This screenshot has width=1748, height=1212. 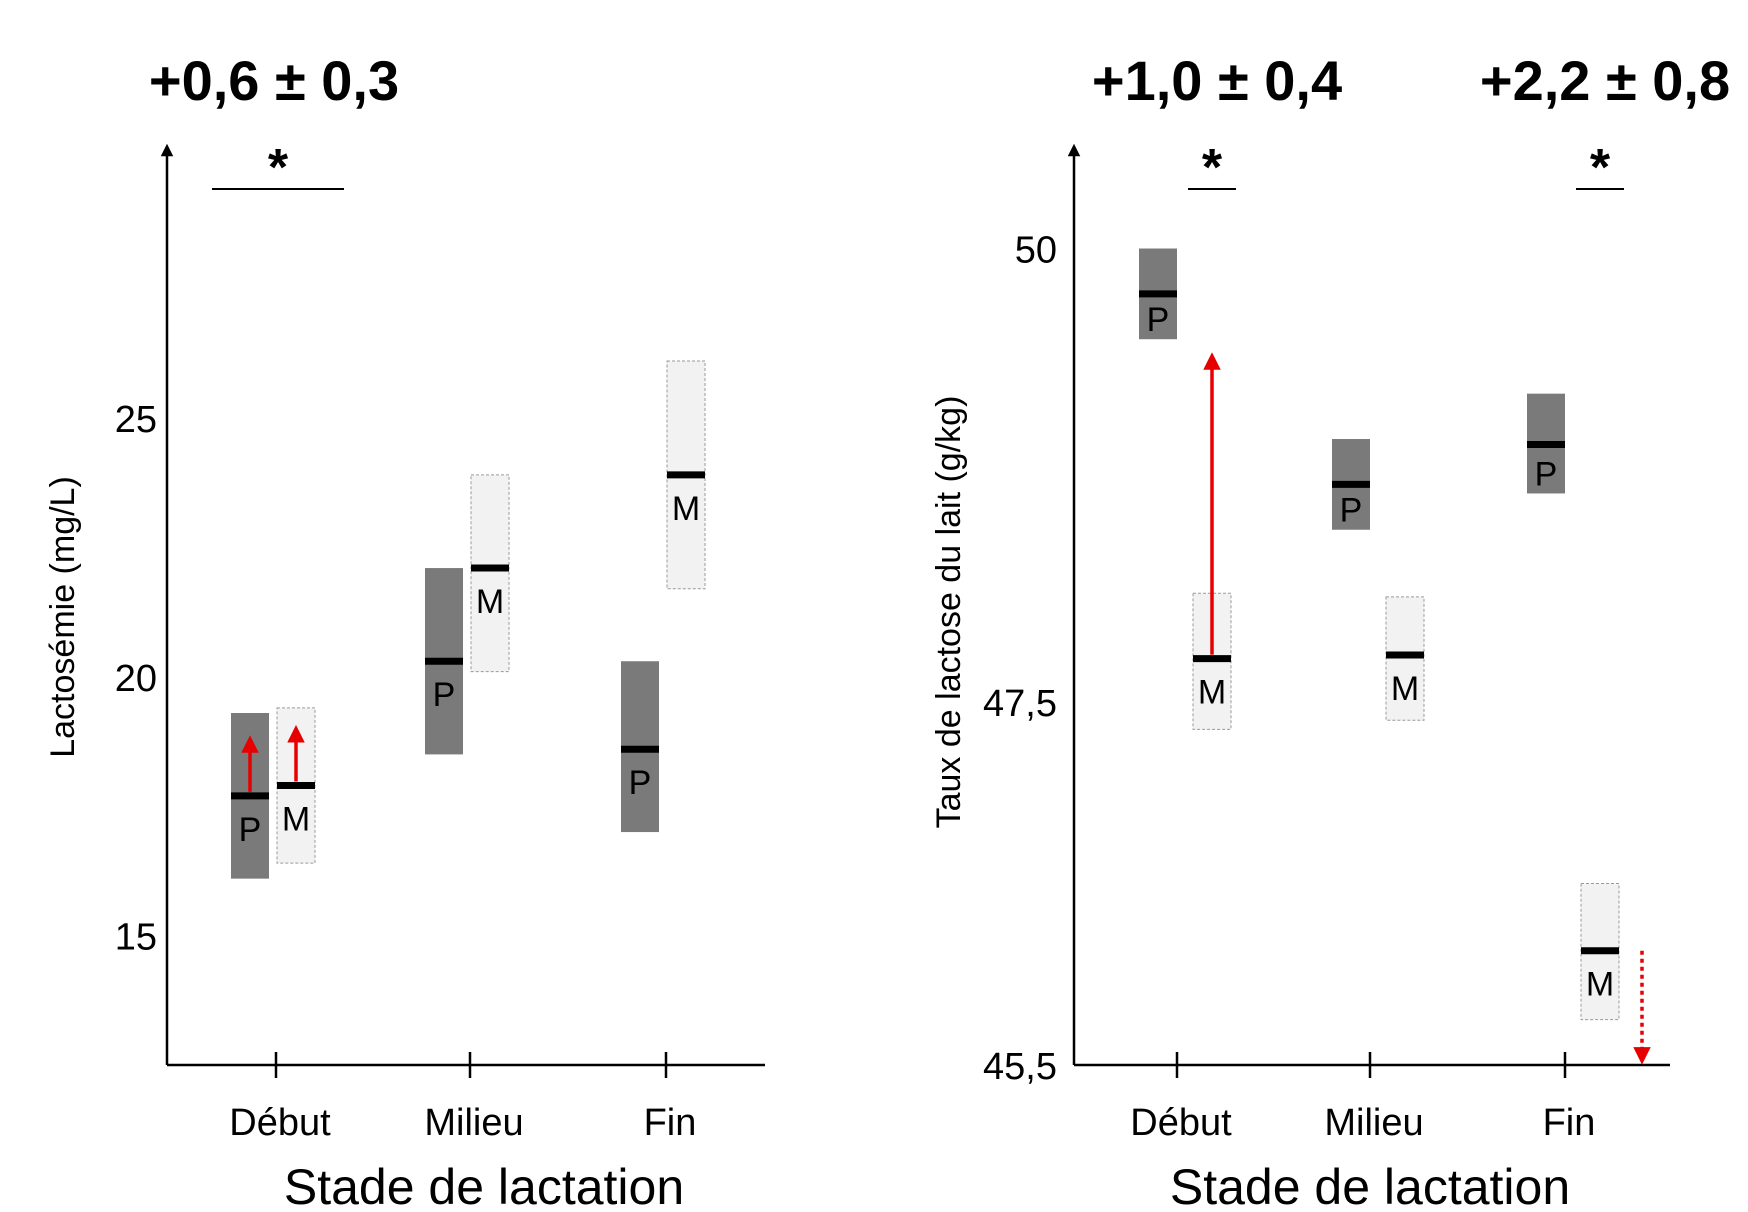 I want to click on y-tick-label: 25, so click(x=136, y=420).